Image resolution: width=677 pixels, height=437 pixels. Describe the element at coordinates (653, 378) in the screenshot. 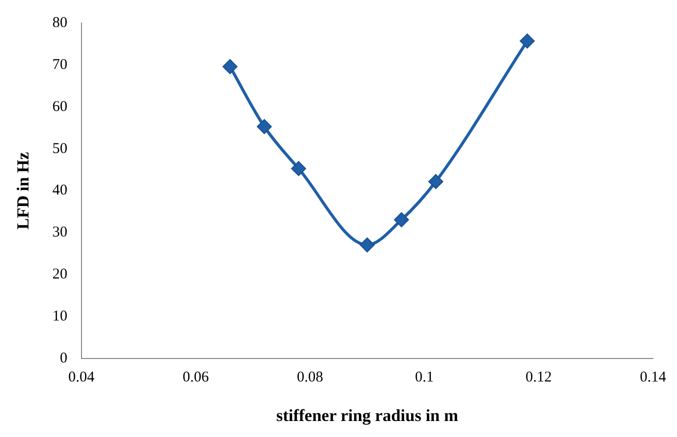

I see `x-tick-label: 0.14` at that location.